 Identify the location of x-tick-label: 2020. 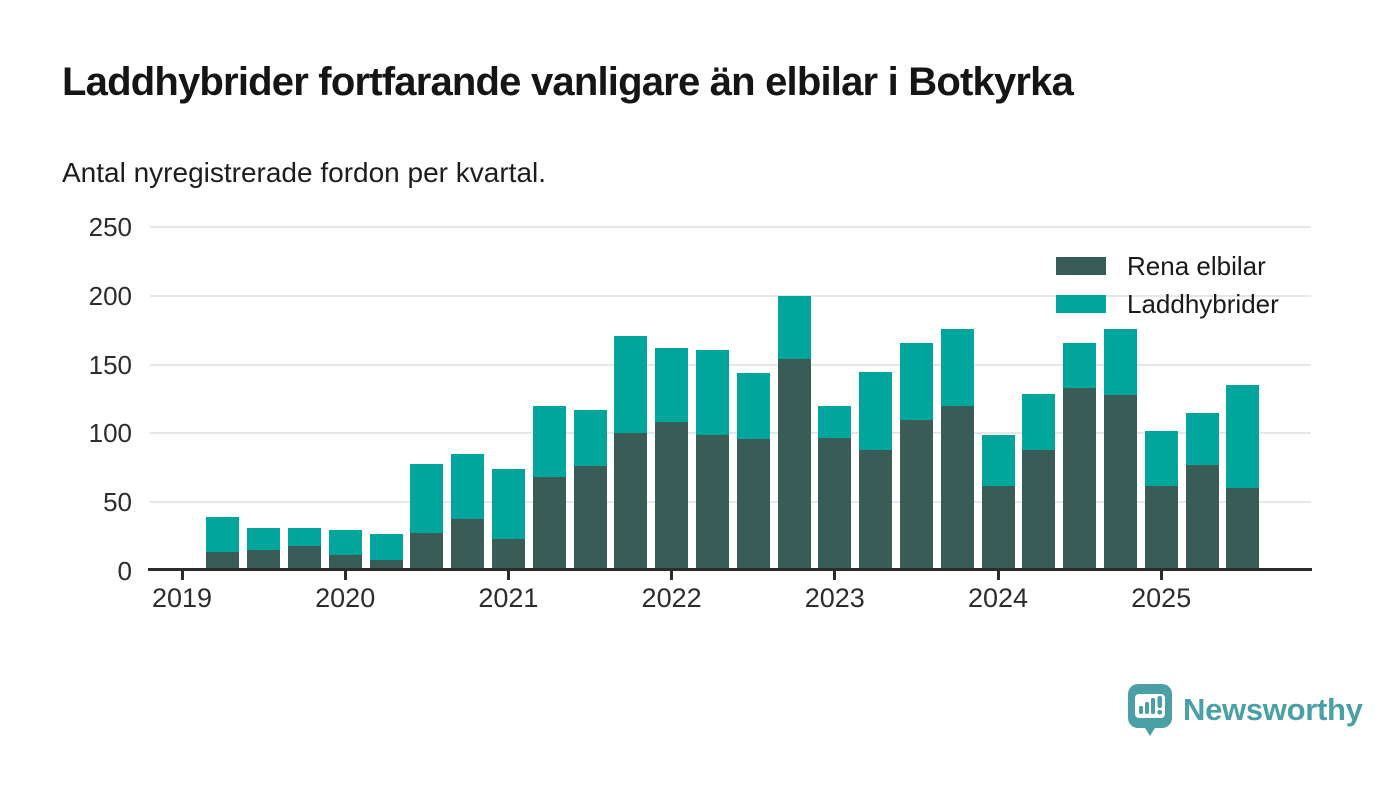
(345, 598).